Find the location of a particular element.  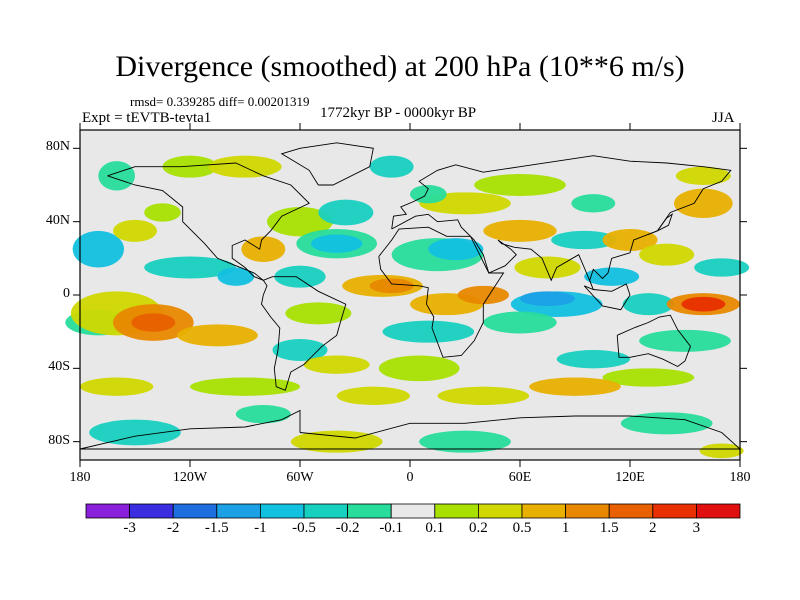

stats-text: rmsd= 0.339285 diff= 0.00201319 is located at coordinates (220, 101).